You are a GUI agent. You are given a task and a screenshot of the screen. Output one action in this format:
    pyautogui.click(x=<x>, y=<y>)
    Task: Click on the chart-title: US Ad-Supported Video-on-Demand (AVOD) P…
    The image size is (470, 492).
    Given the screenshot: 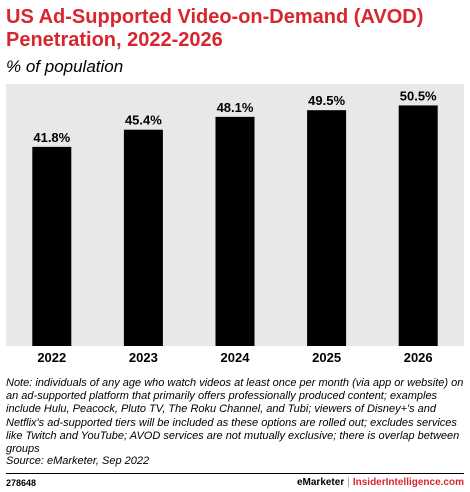 What is the action you would take?
    pyautogui.click(x=215, y=28)
    